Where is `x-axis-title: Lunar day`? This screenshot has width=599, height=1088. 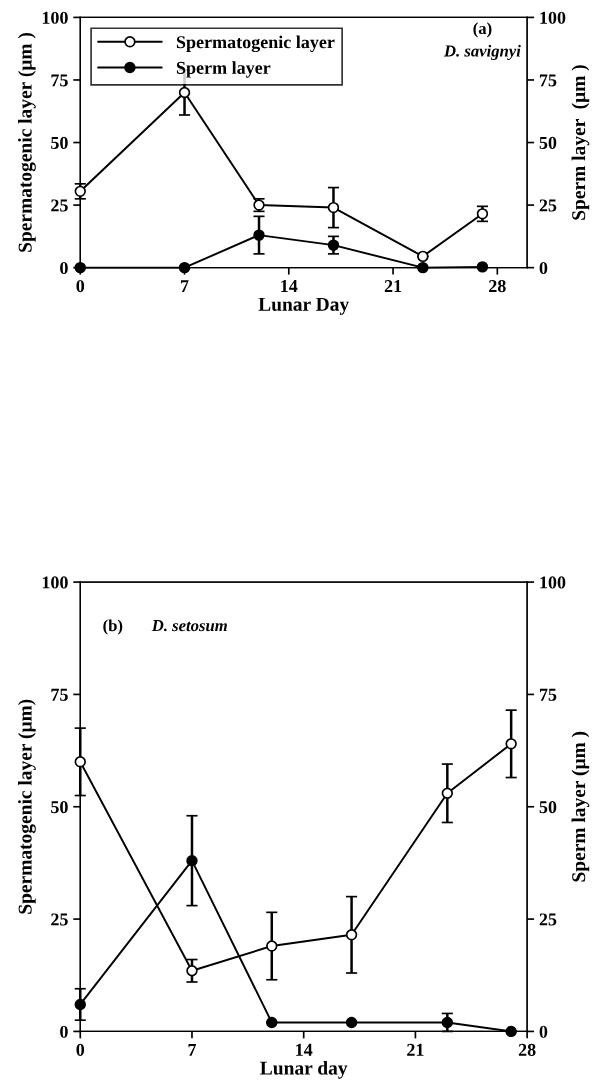 x-axis-title: Lunar day is located at coordinates (304, 1069).